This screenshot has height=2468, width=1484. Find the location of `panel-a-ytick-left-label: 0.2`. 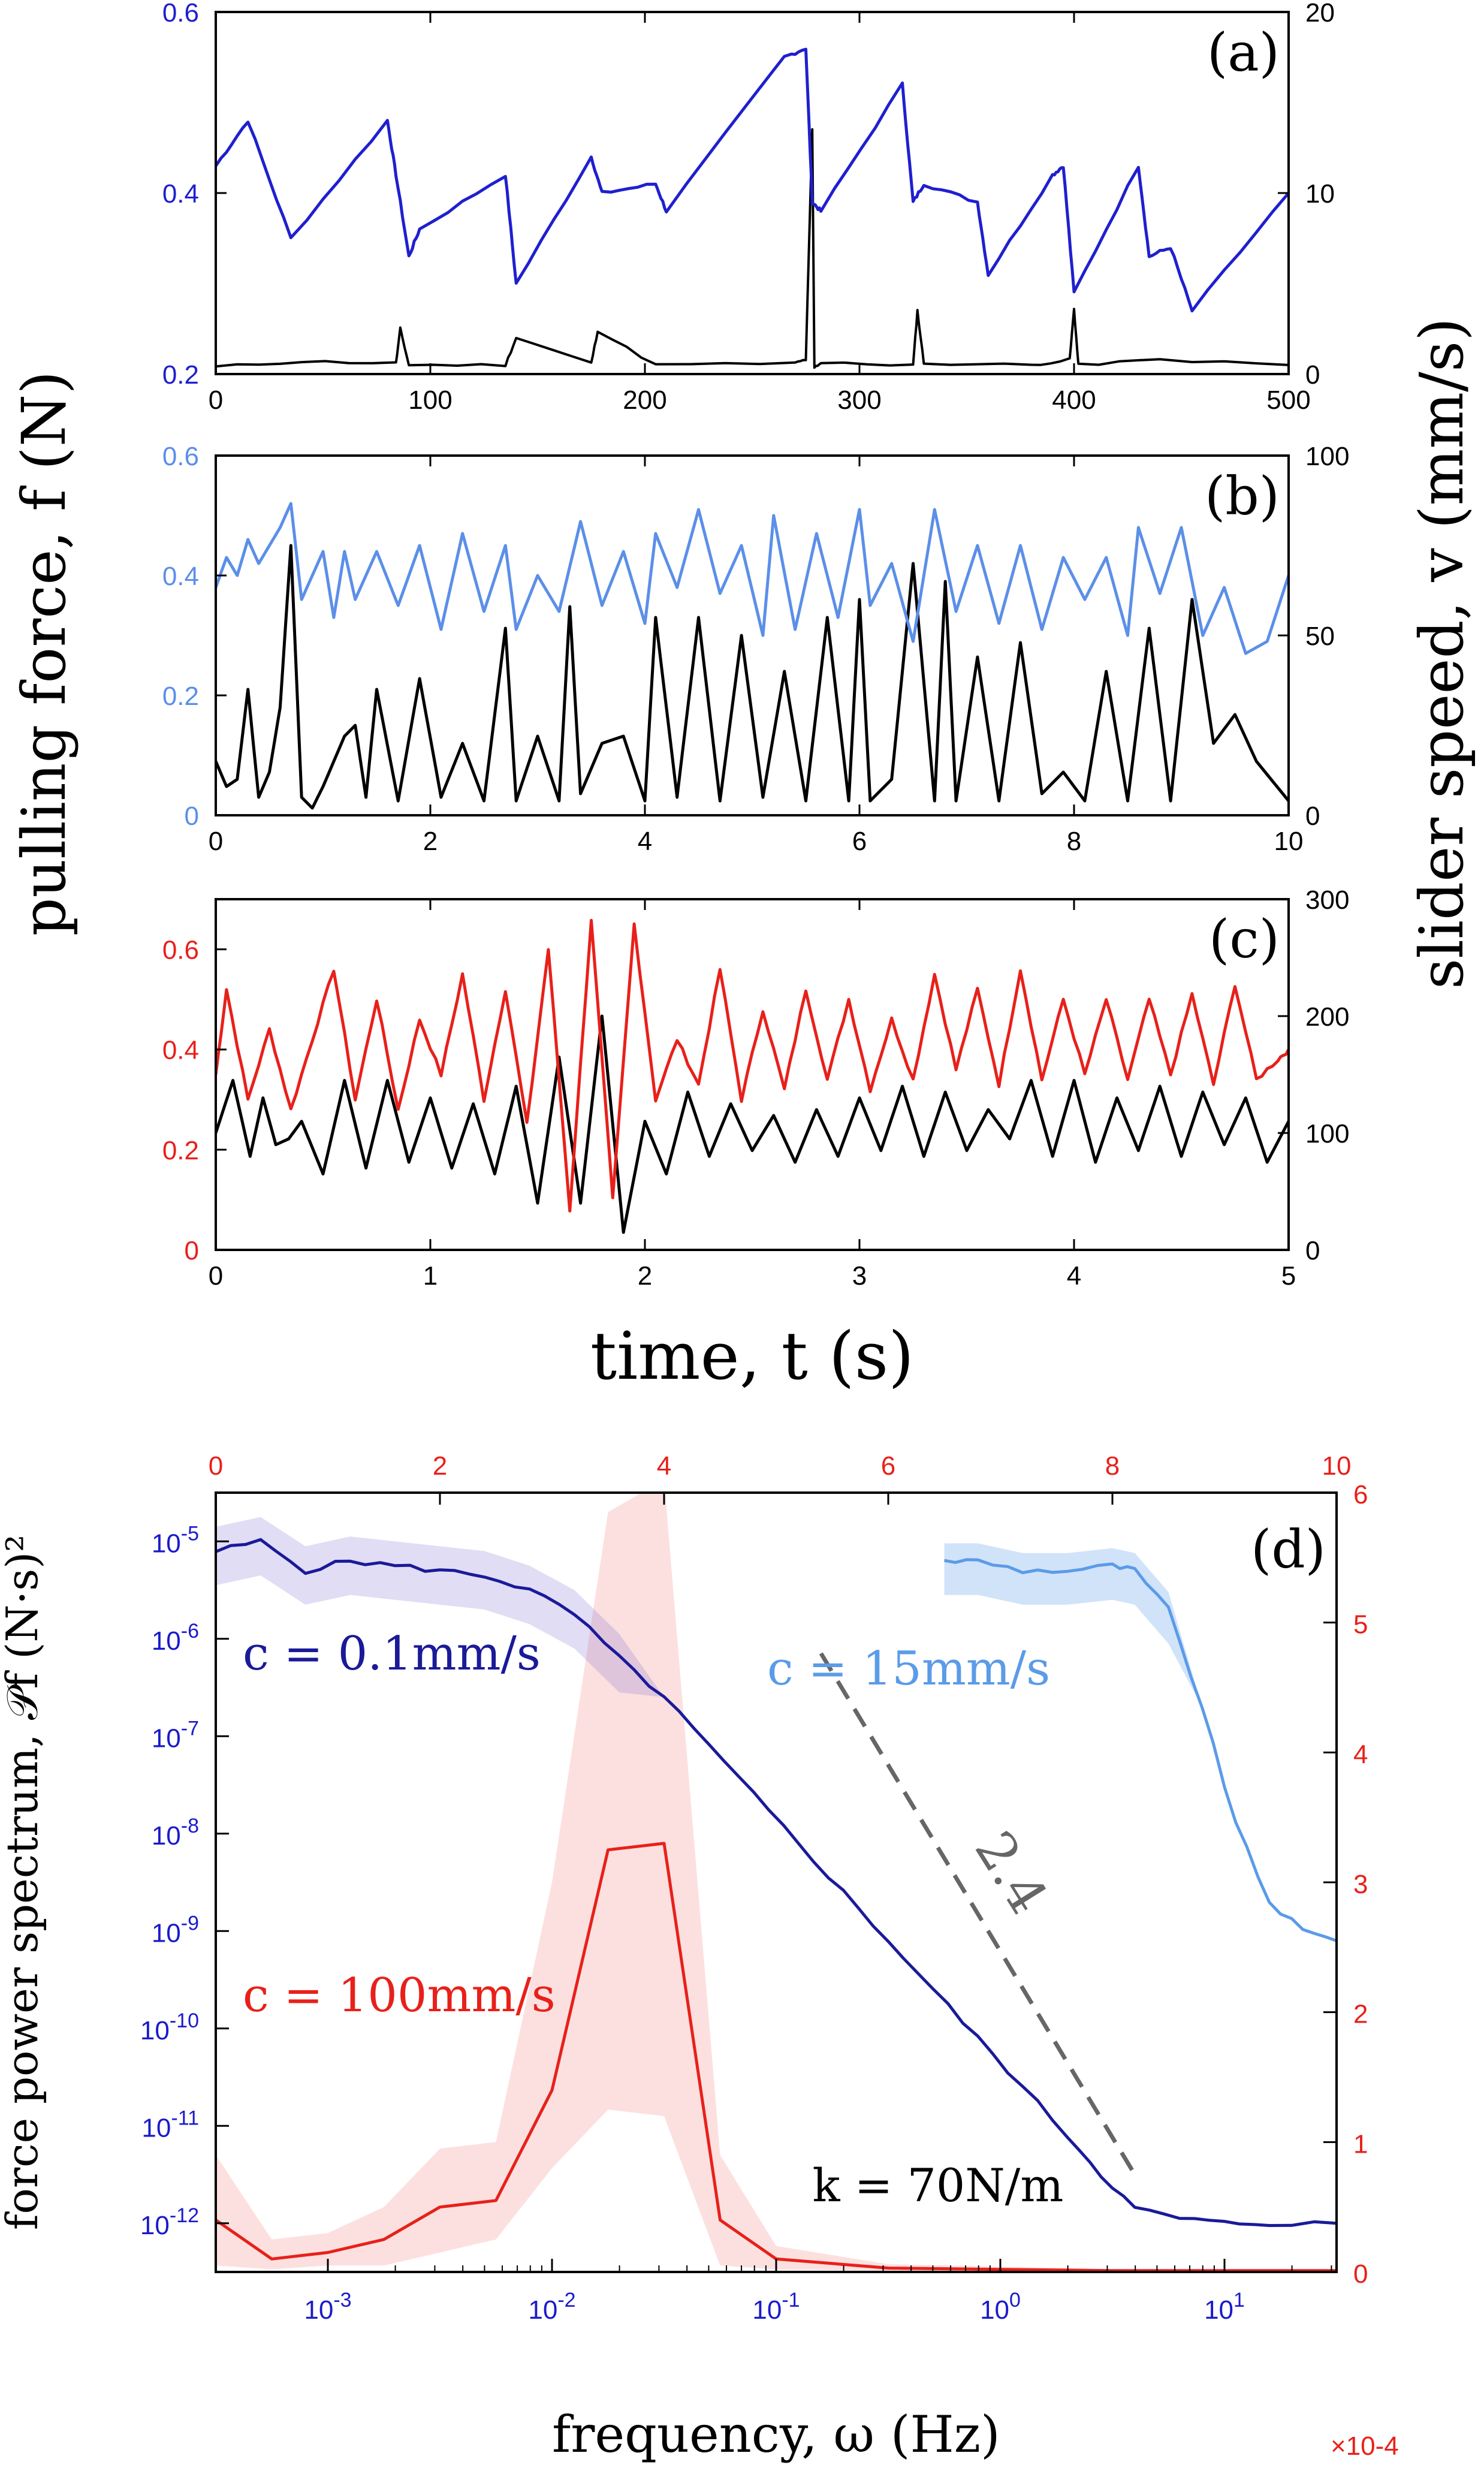

panel-a-ytick-left-label: 0.2 is located at coordinates (181, 375).